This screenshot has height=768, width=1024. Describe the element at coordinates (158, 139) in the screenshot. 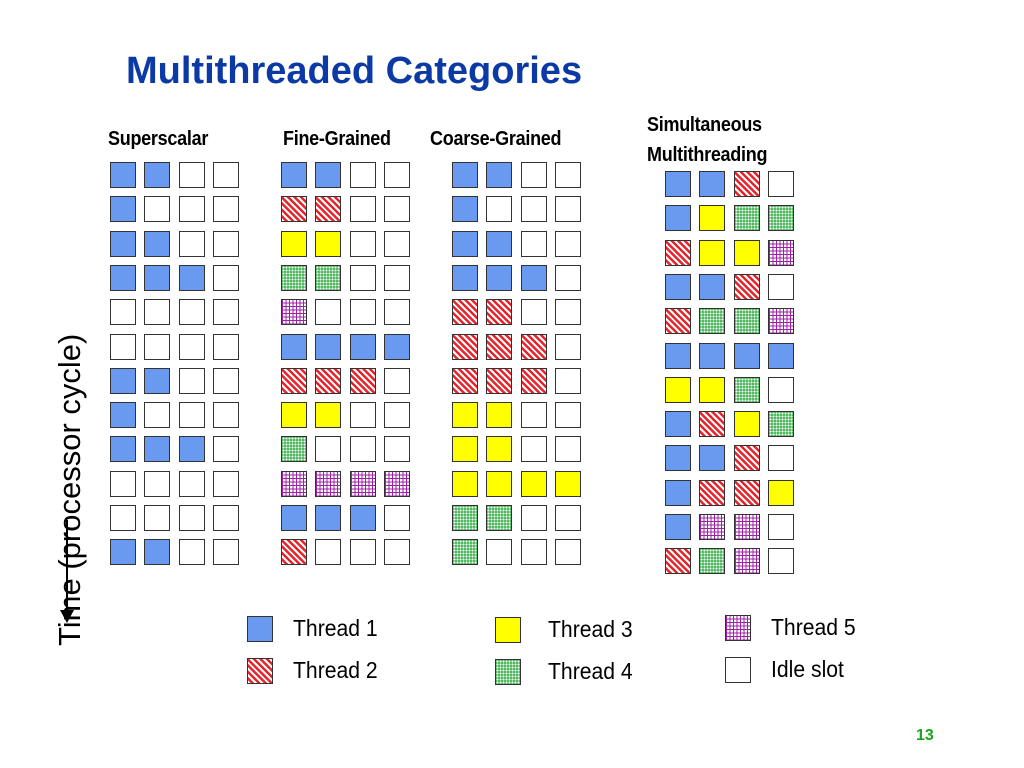

I see `label-superscalar: Superscalar` at that location.